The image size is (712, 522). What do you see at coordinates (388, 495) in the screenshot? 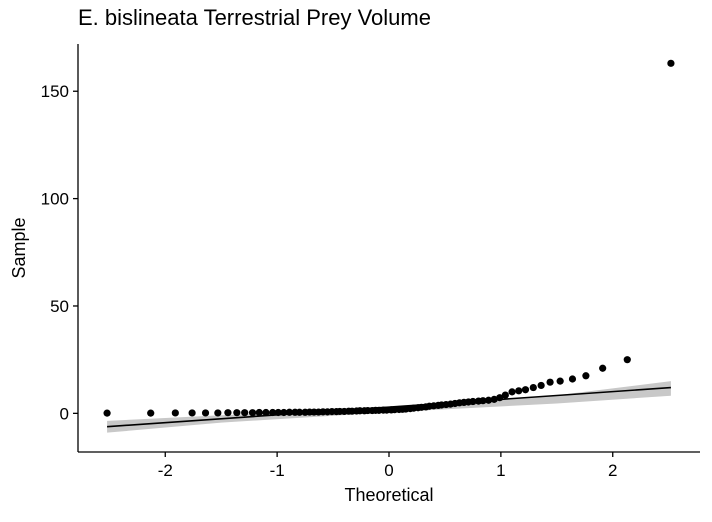
I see `x-axis-label: Theoretical` at bounding box center [388, 495].